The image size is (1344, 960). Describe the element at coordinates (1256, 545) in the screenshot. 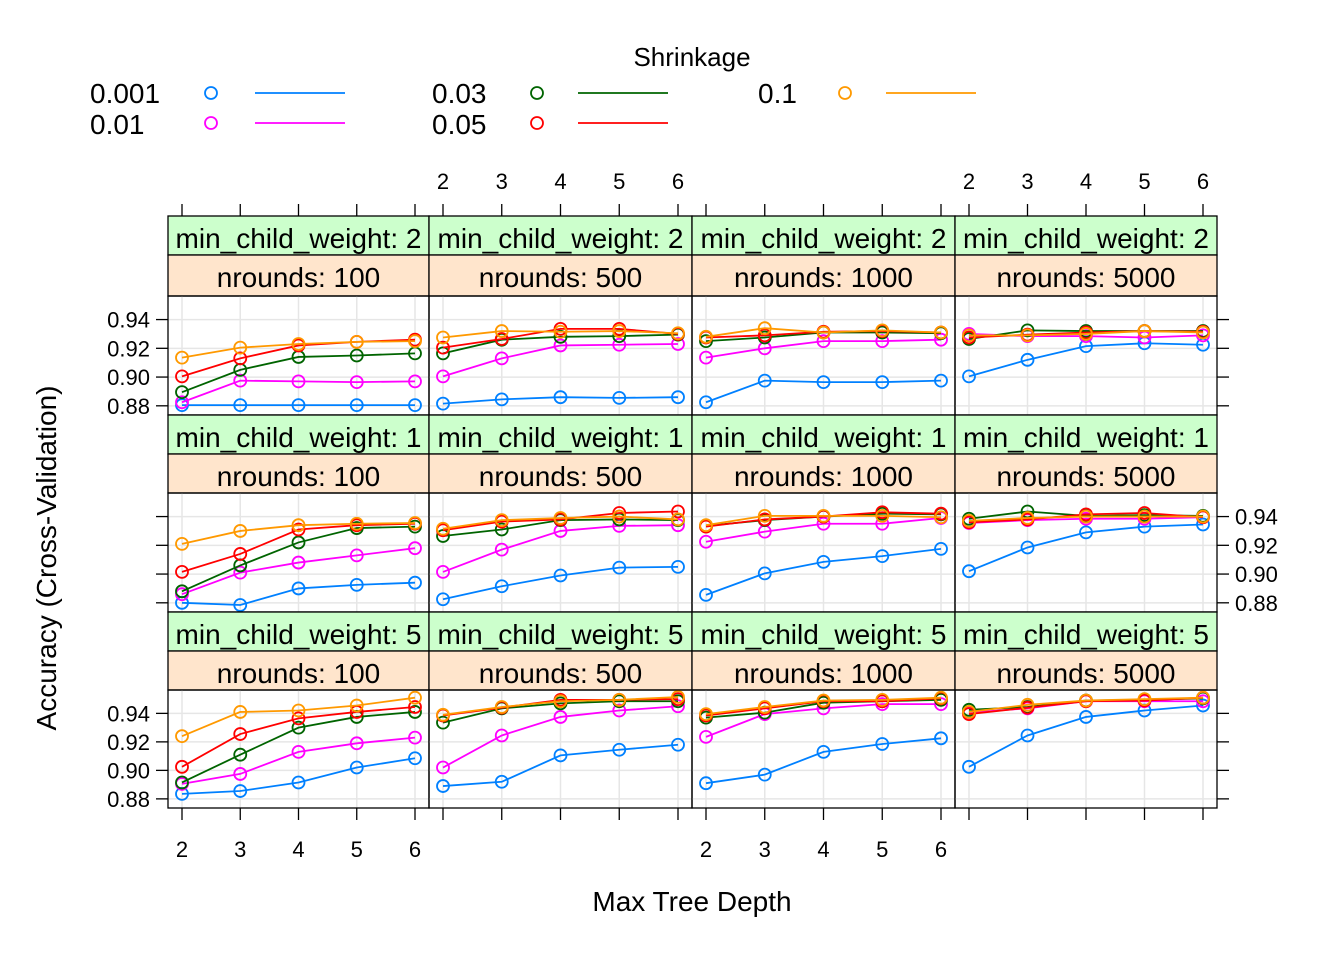

I see `y-tick-label: 0.92` at that location.